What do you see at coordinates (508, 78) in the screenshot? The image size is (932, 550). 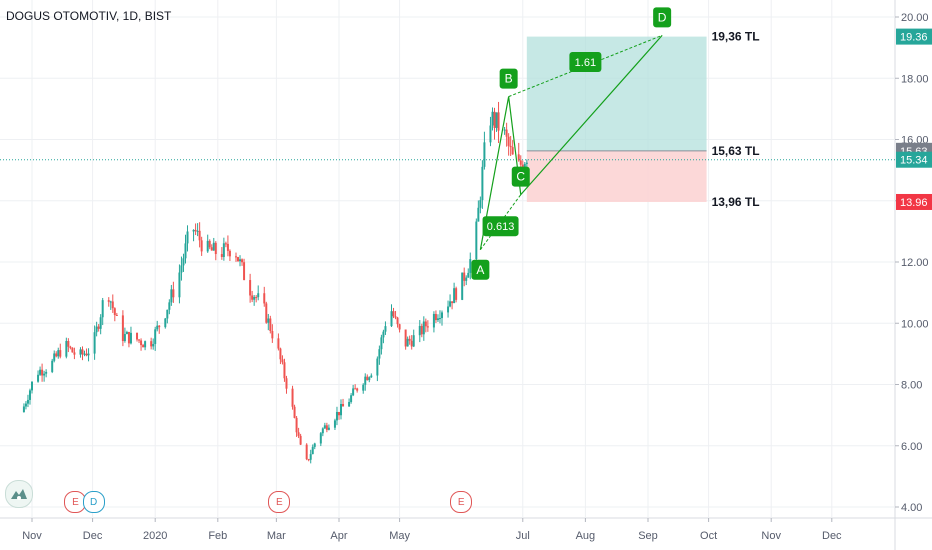 I see `pattern-point-b` at bounding box center [508, 78].